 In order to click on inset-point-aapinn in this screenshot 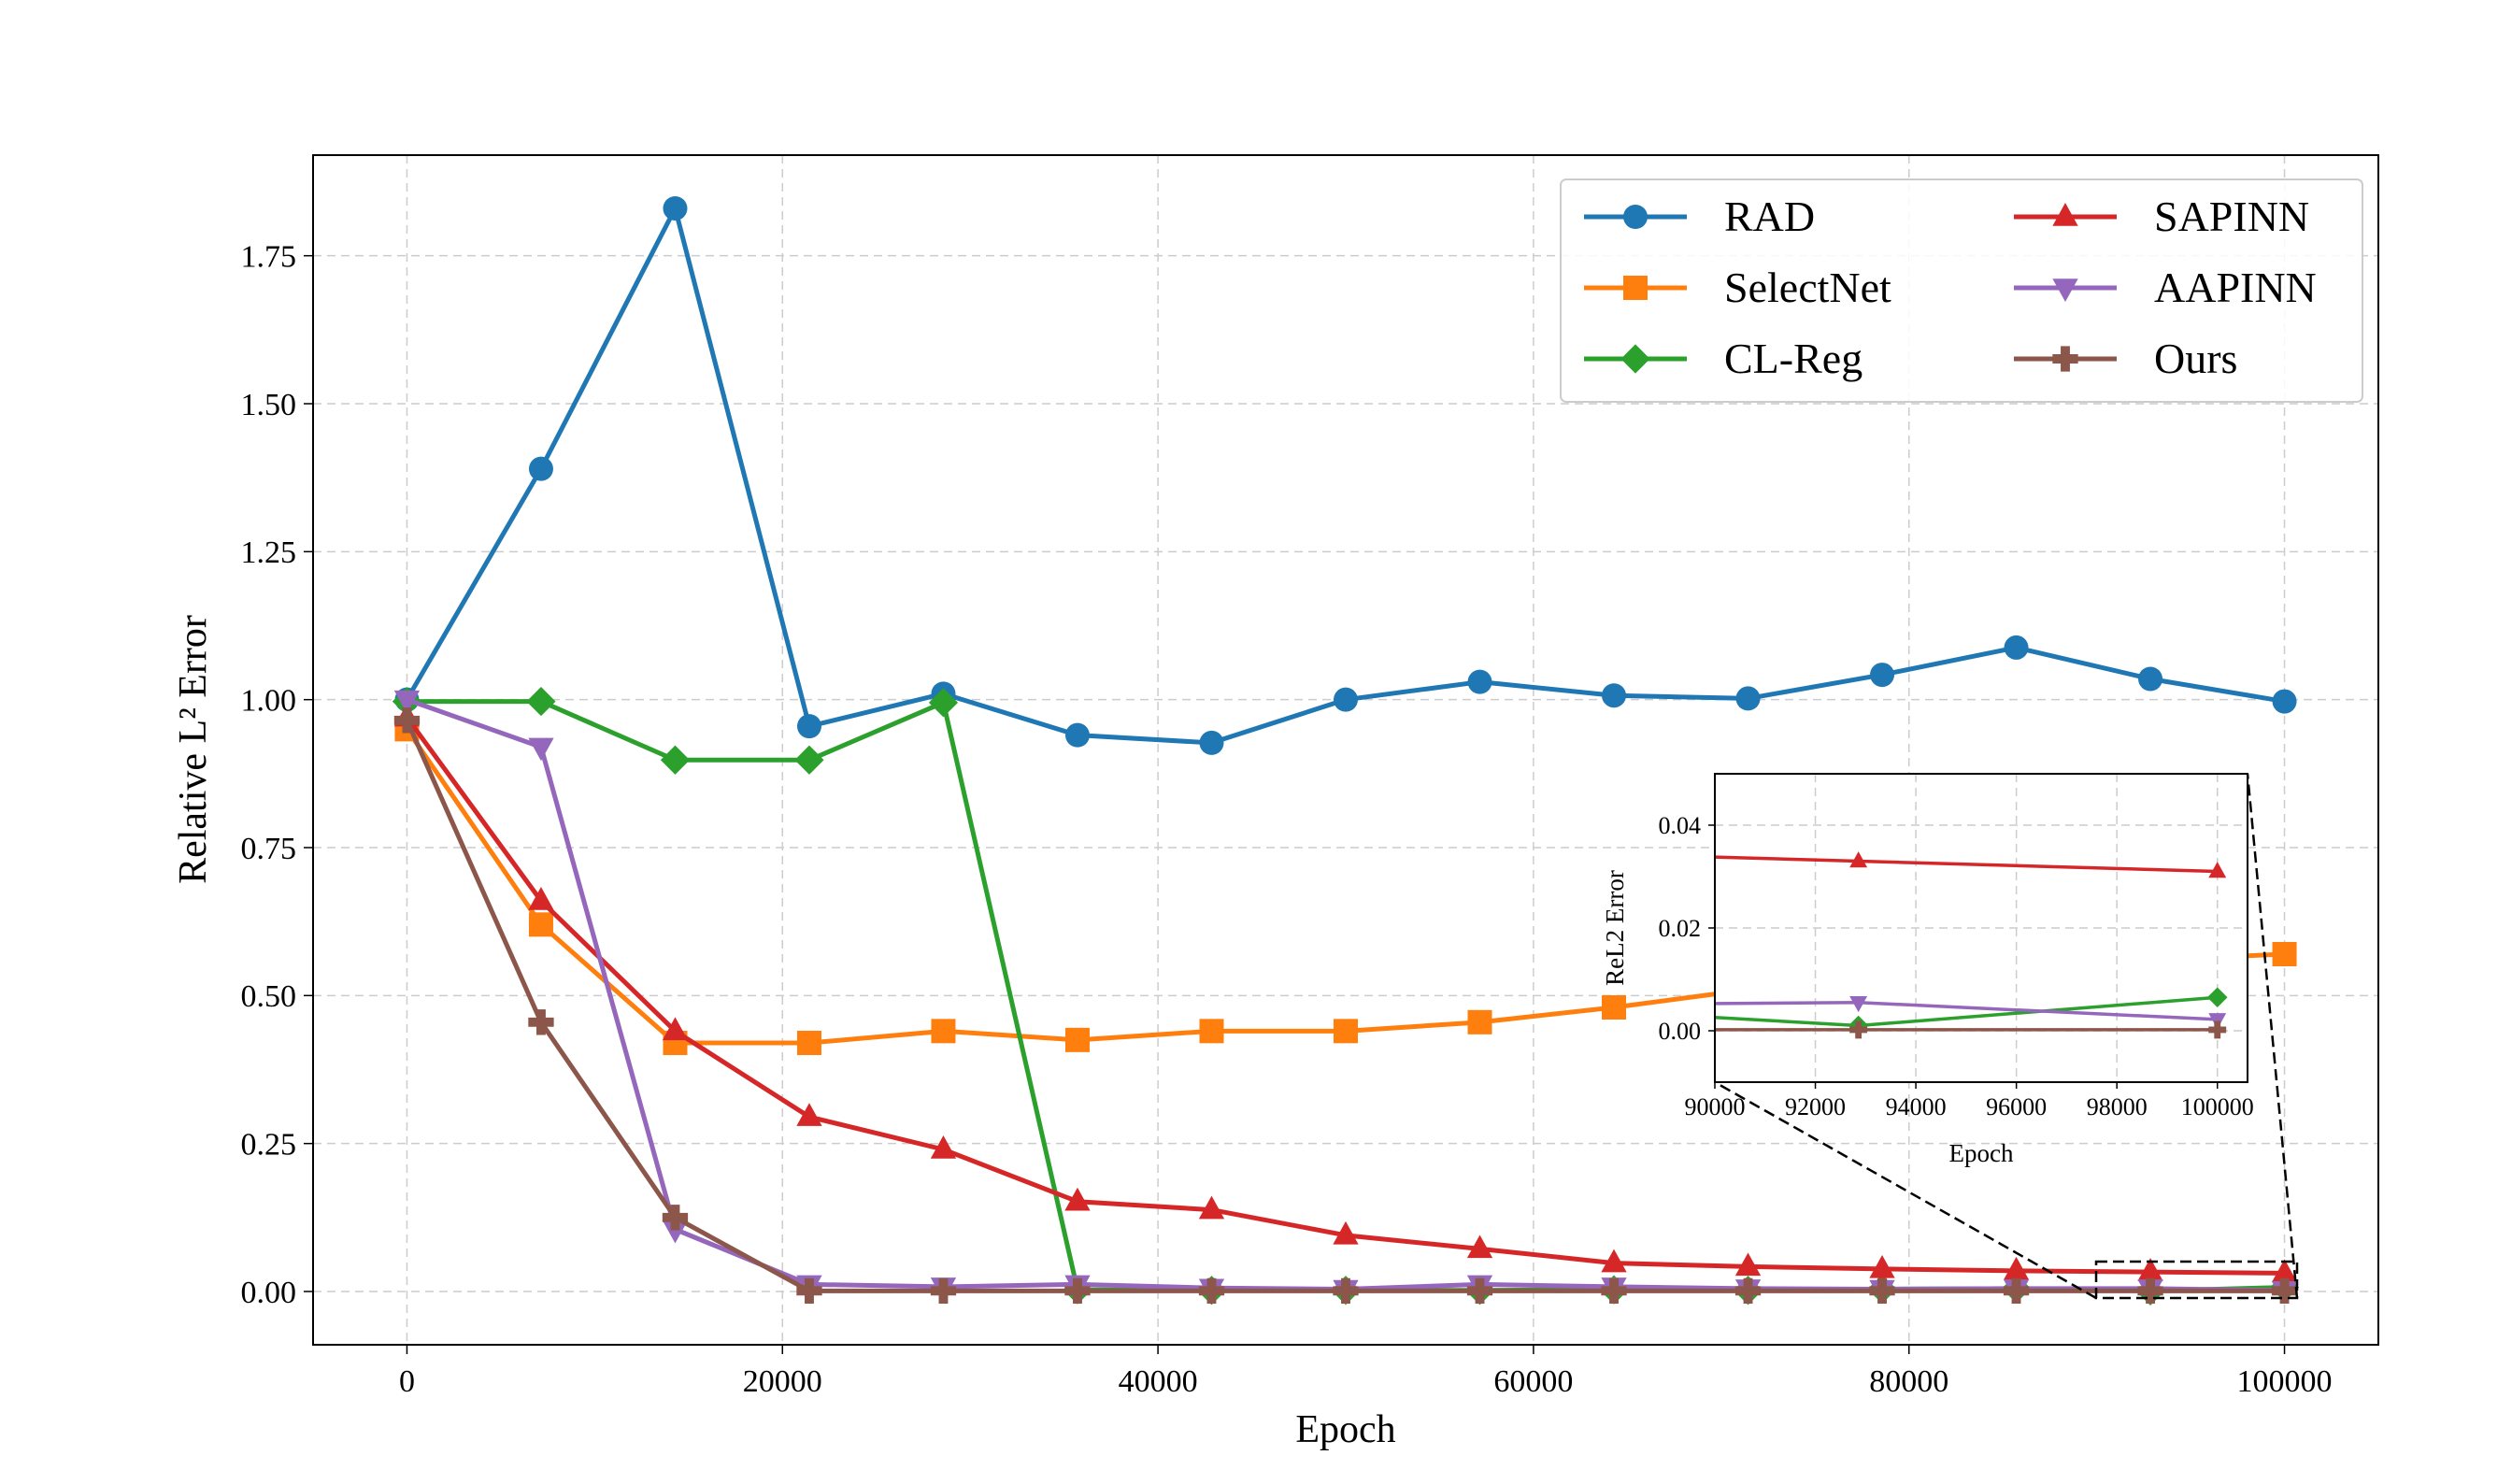, I will do `click(1858, 1004)`.